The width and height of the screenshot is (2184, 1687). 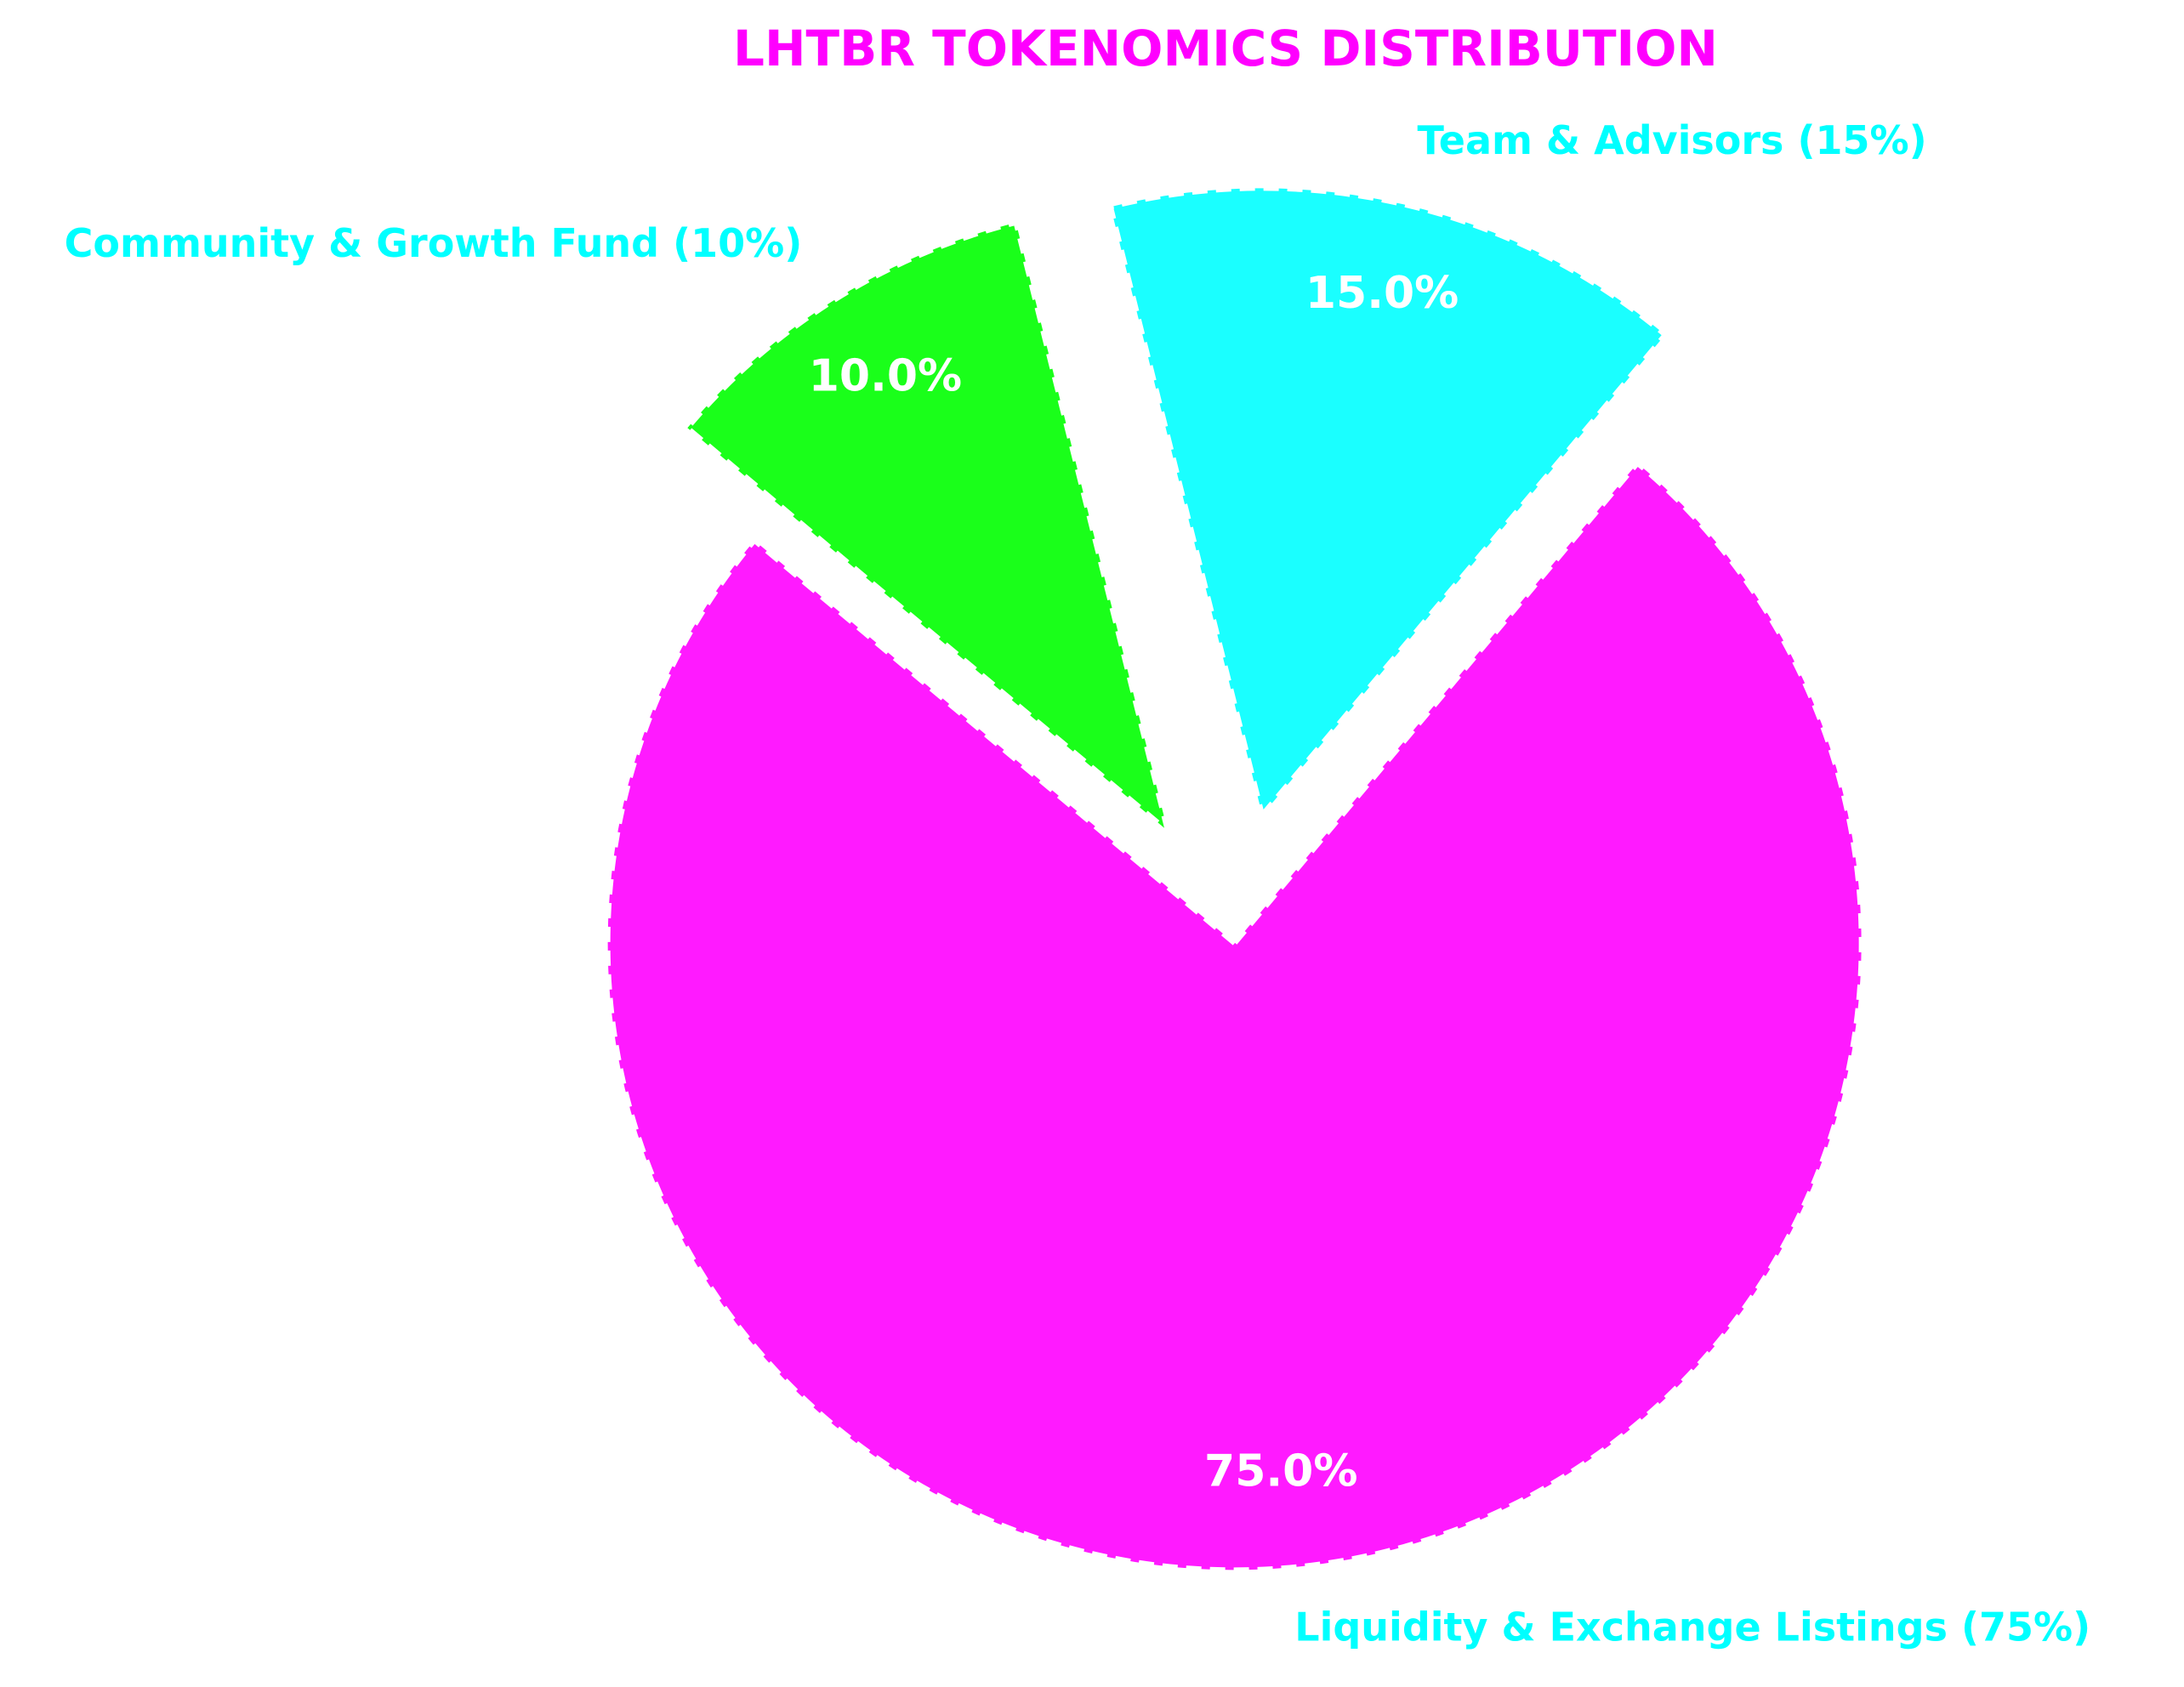 What do you see at coordinates (1382, 294) in the screenshot?
I see `slice-value-label: 15.0%` at bounding box center [1382, 294].